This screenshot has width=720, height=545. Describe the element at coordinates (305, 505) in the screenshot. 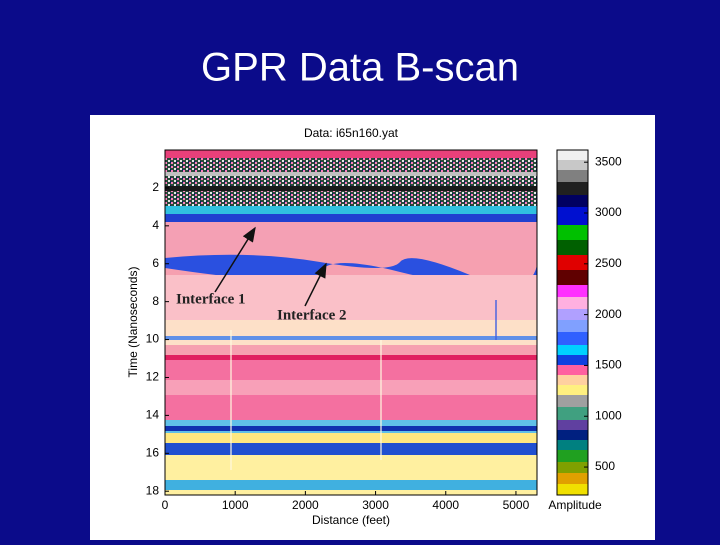

I see `x-tick-label: 2000` at that location.